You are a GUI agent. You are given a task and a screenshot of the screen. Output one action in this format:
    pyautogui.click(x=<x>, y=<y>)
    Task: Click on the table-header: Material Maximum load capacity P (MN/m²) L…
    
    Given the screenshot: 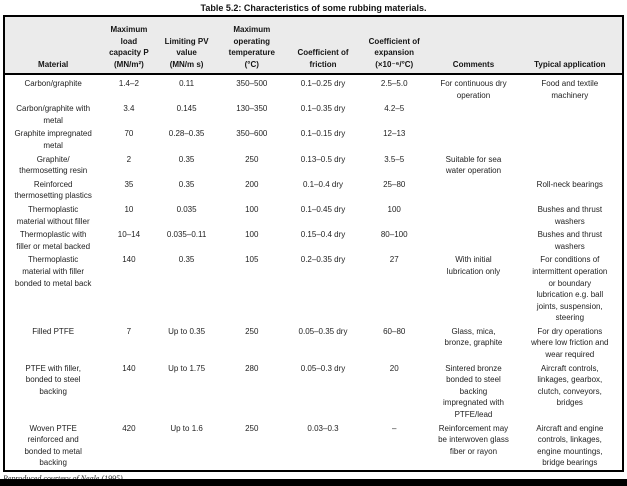 What is the action you would take?
    pyautogui.click(x=313, y=45)
    